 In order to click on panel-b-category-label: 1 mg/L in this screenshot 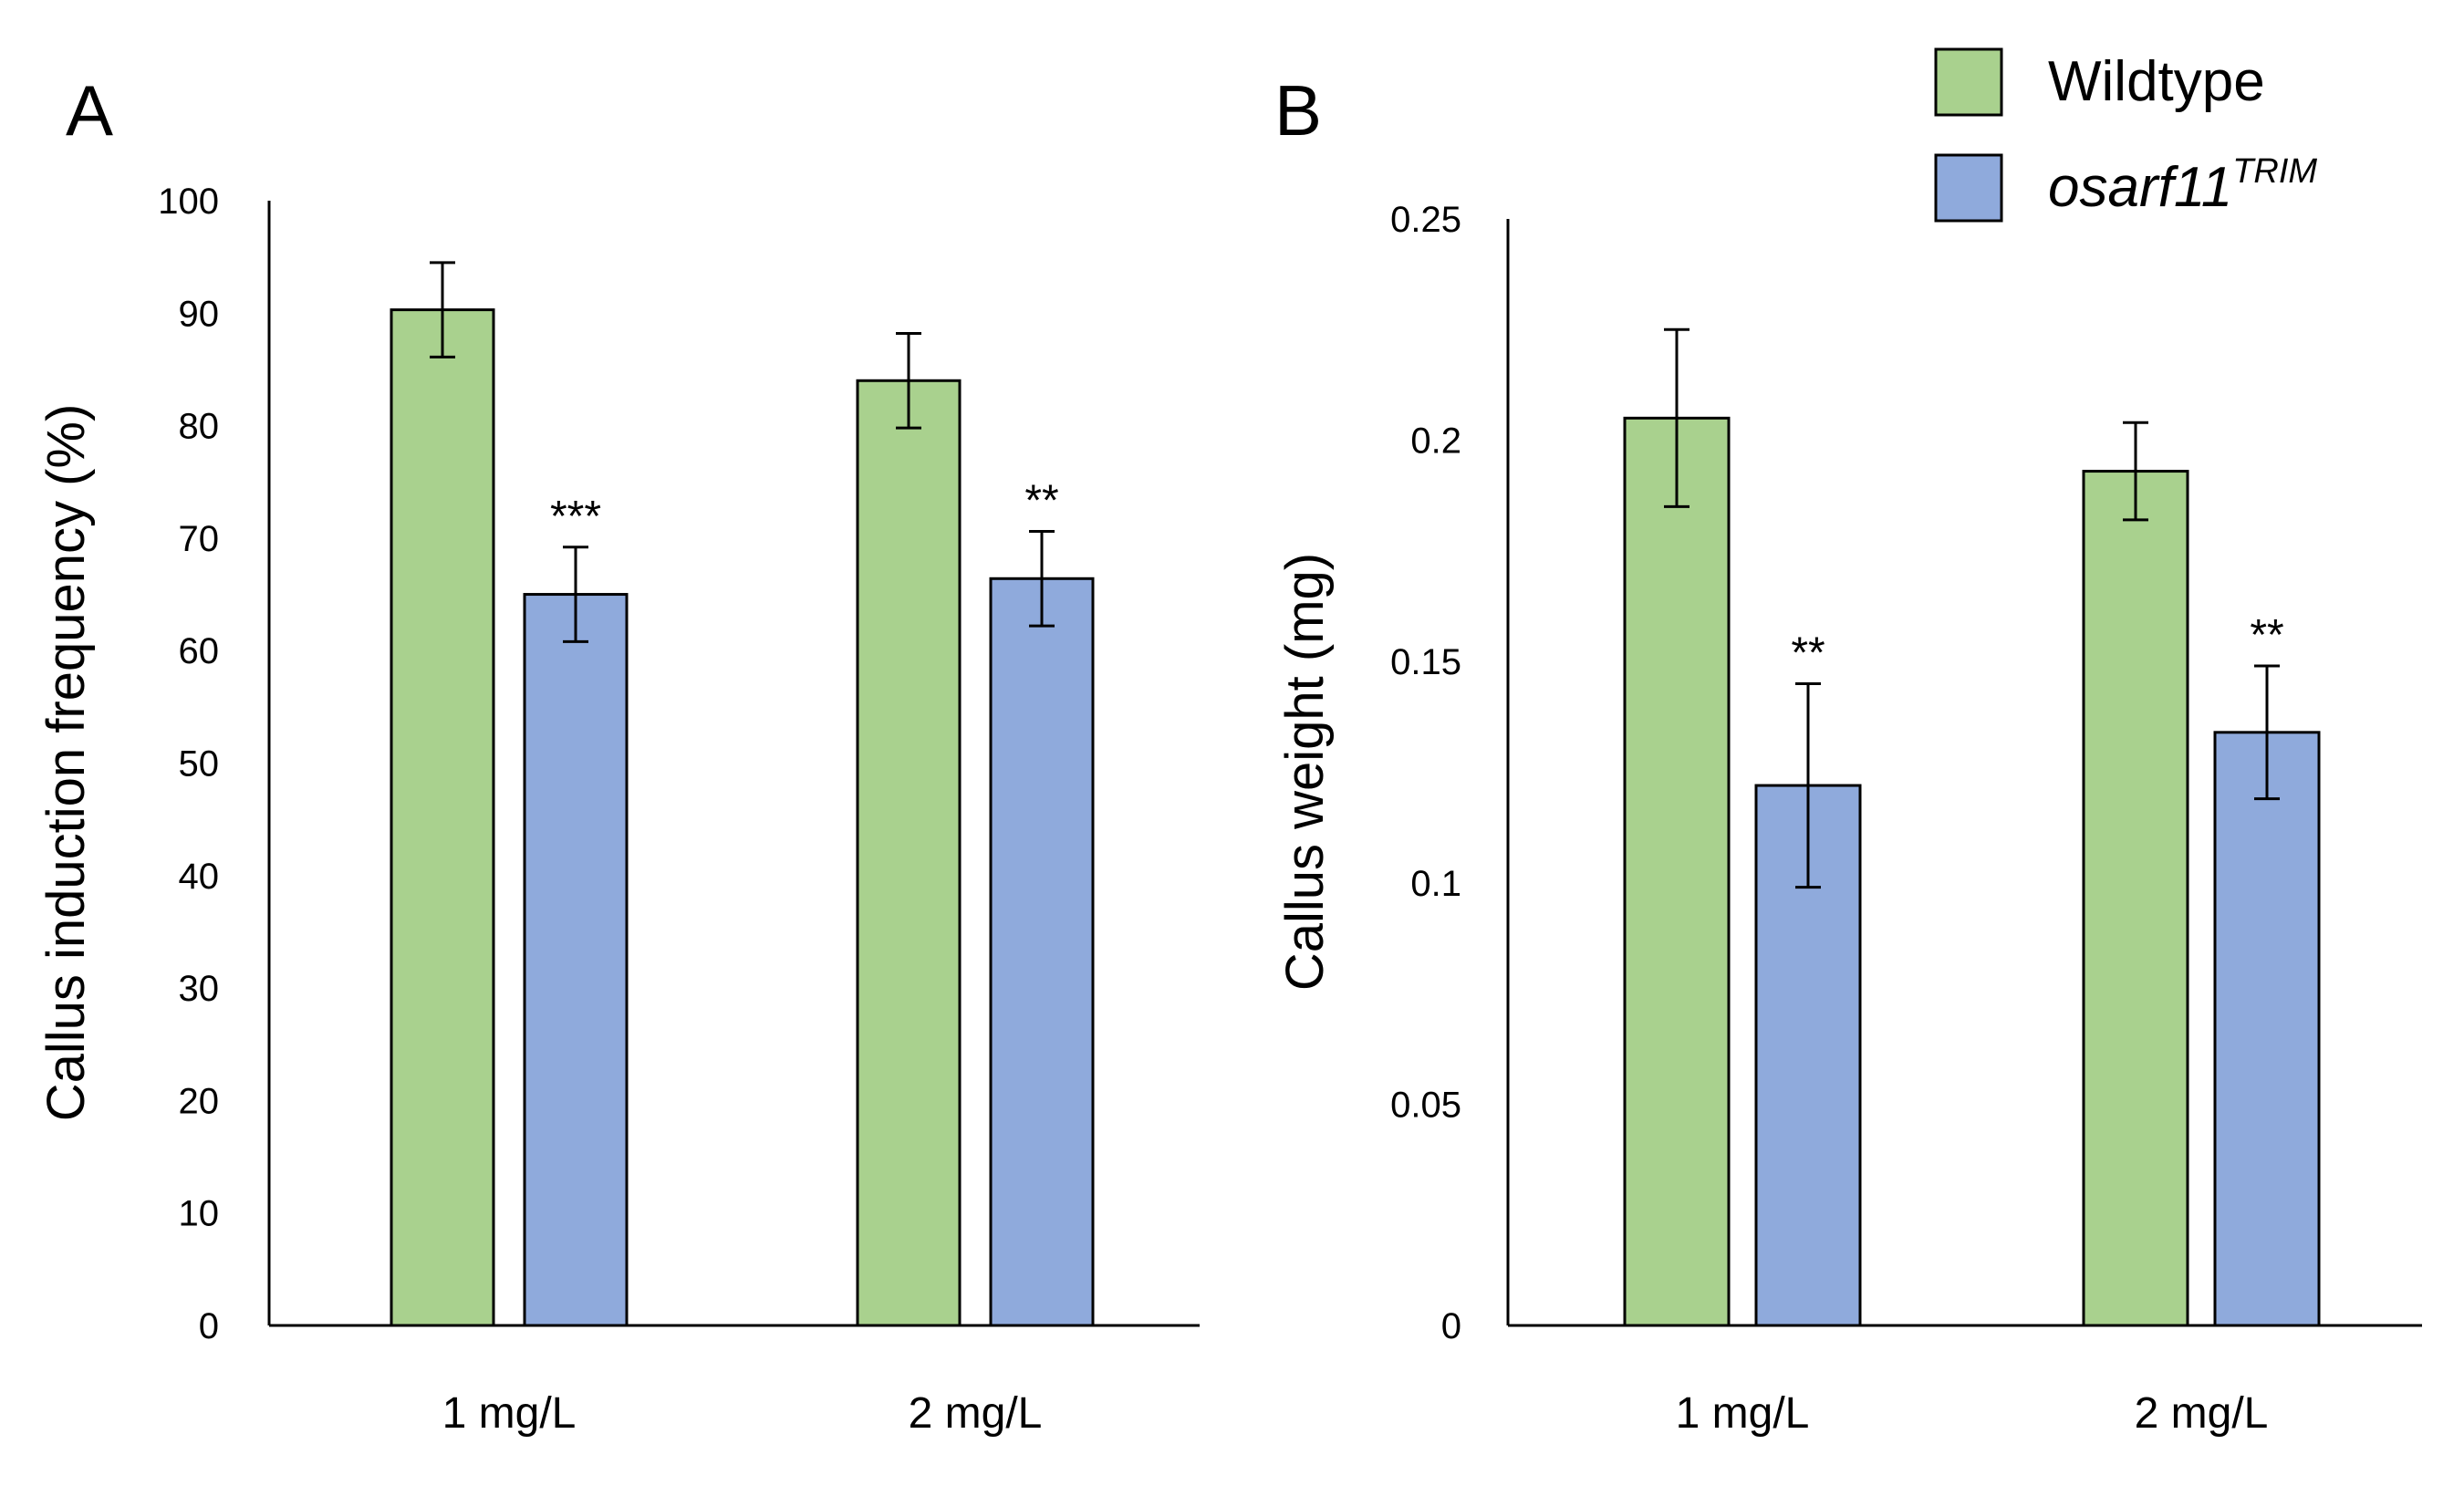, I will do `click(1743, 1413)`.